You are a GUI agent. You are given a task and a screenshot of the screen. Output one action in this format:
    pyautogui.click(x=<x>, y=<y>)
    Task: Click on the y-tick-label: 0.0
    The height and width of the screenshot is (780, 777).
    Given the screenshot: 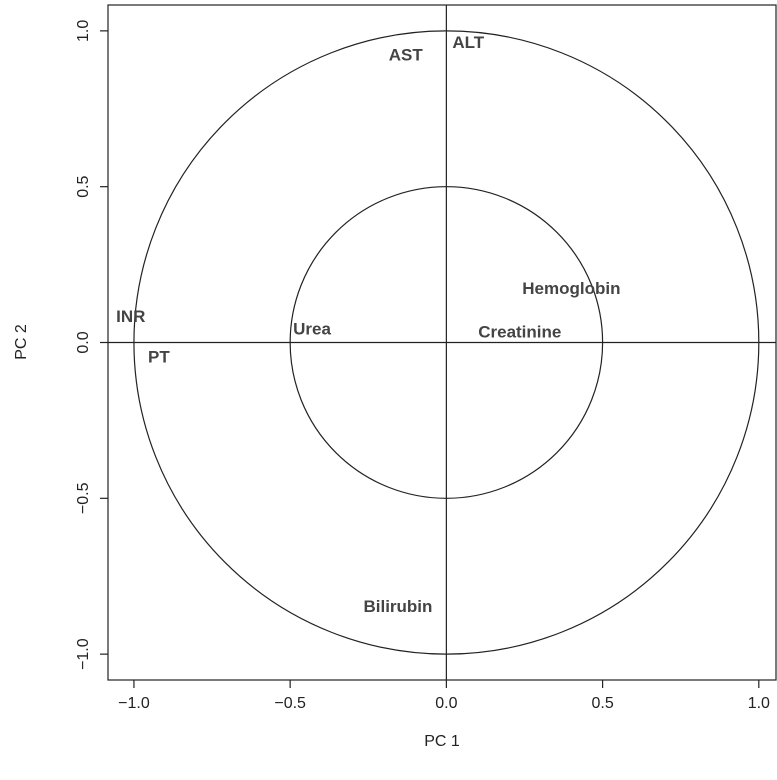 What is the action you would take?
    pyautogui.click(x=83, y=342)
    